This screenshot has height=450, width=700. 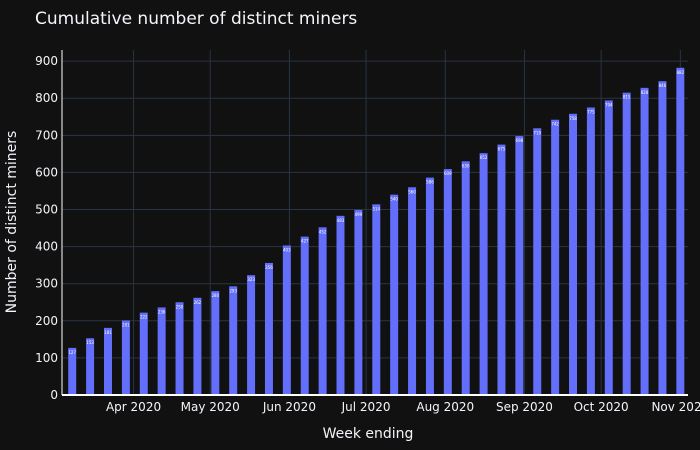 What do you see at coordinates (376, 208) in the screenshot?
I see `bar-value-label: 514` at bounding box center [376, 208].